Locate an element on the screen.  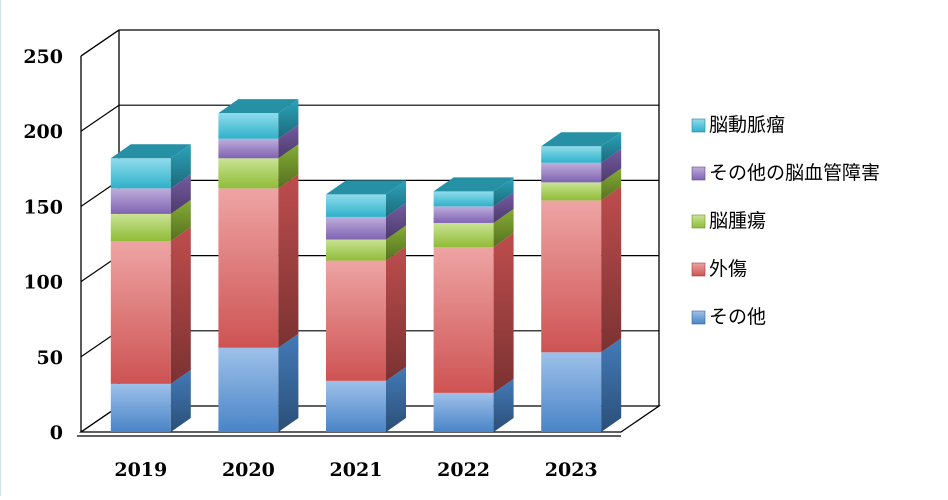
bar-stack-2019 is located at coordinates (150, 288).